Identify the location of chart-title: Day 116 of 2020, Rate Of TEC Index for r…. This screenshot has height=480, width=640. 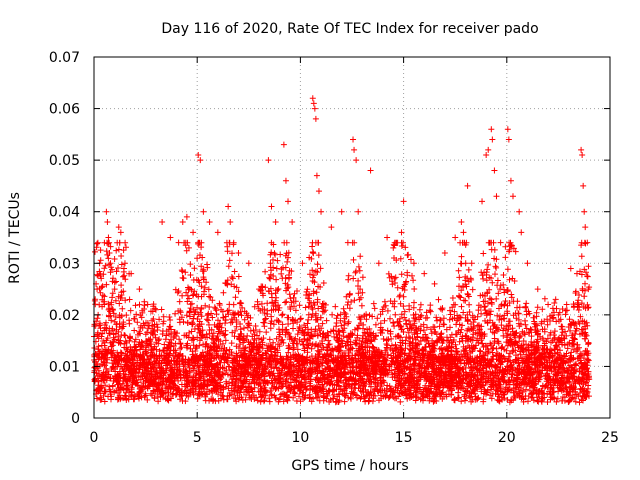
(349, 29).